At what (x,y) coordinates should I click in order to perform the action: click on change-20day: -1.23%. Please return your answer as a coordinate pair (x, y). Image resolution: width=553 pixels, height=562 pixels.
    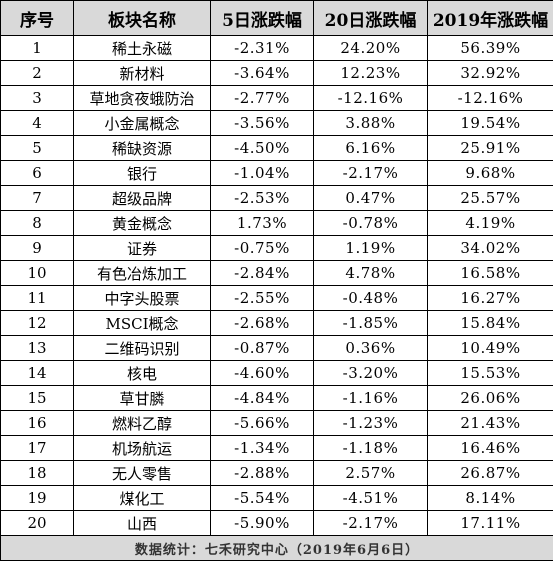
    Looking at the image, I should click on (370, 423).